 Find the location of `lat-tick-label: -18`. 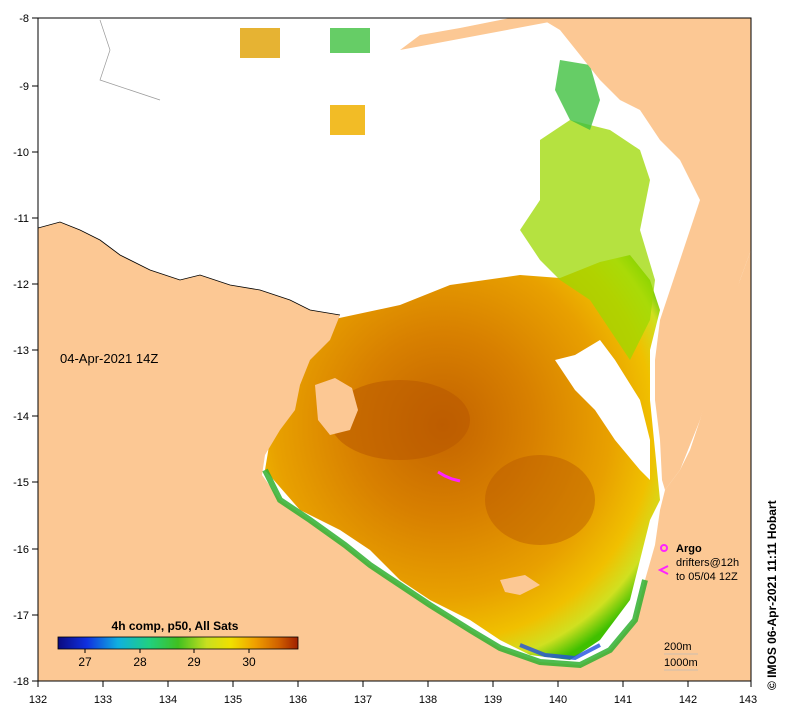

lat-tick-label: -18 is located at coordinates (21, 682).